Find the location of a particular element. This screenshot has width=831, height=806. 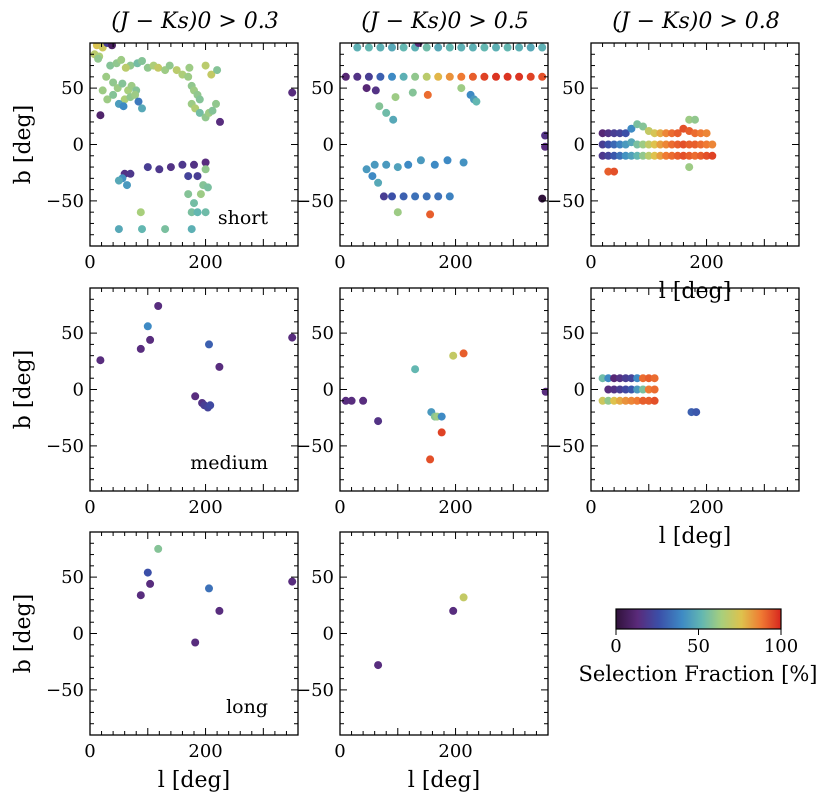

colorbar-gradient is located at coordinates (698, 619).